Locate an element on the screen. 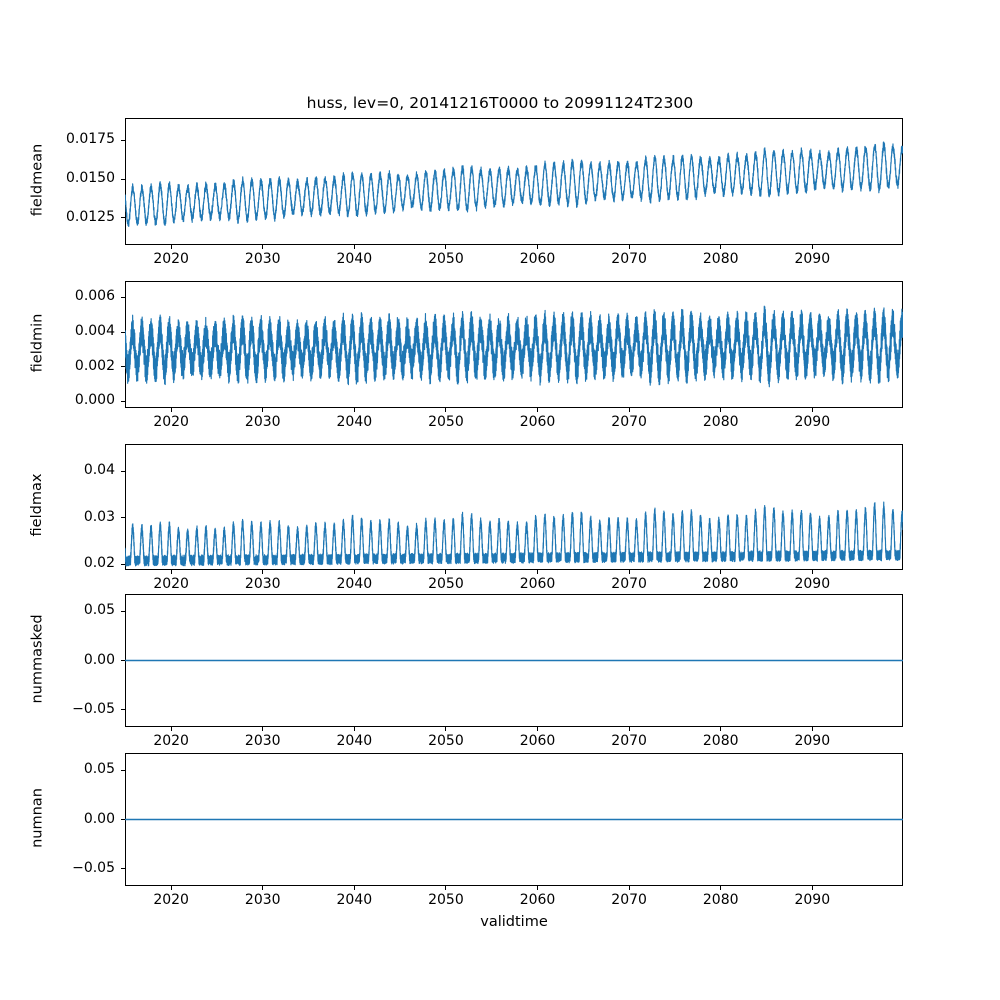 This screenshot has height=1000, width=1000. series-fieldmin is located at coordinates (514, 346).